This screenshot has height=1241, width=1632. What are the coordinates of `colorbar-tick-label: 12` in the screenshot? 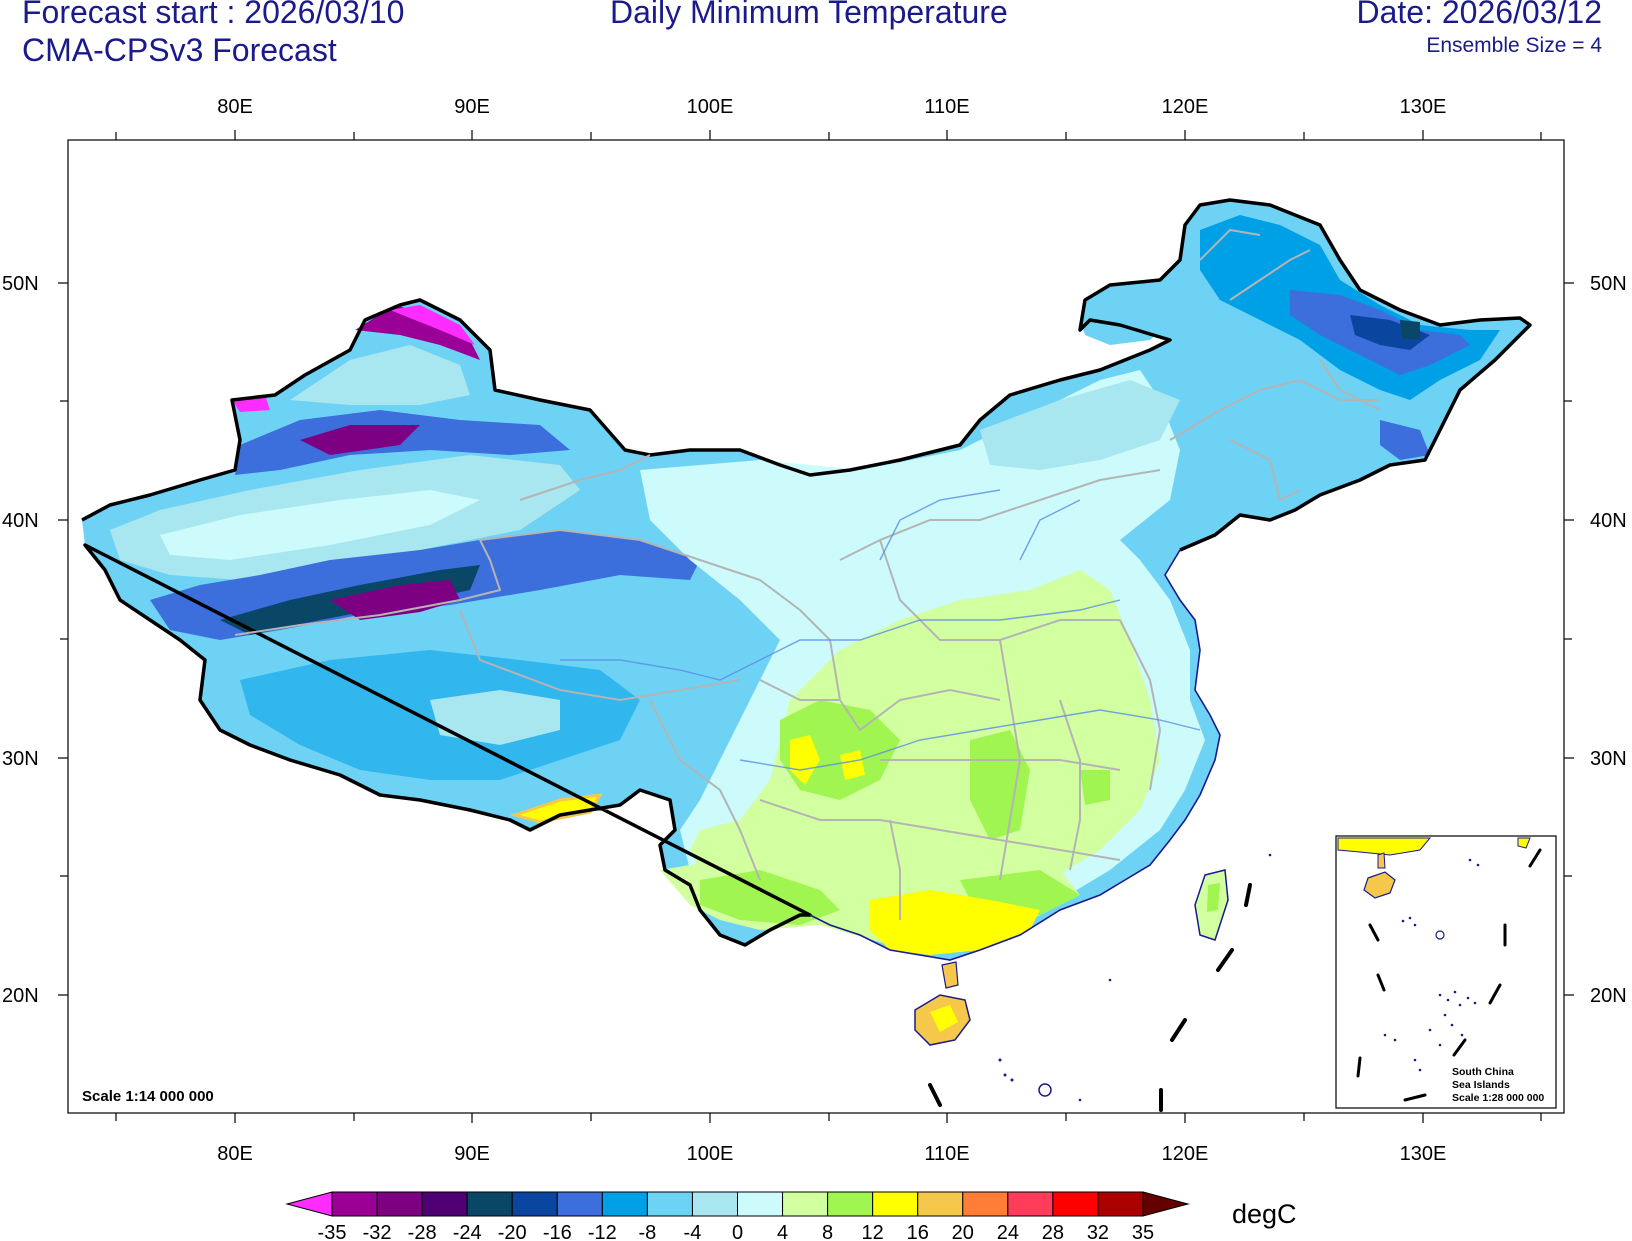 It's located at (873, 1231).